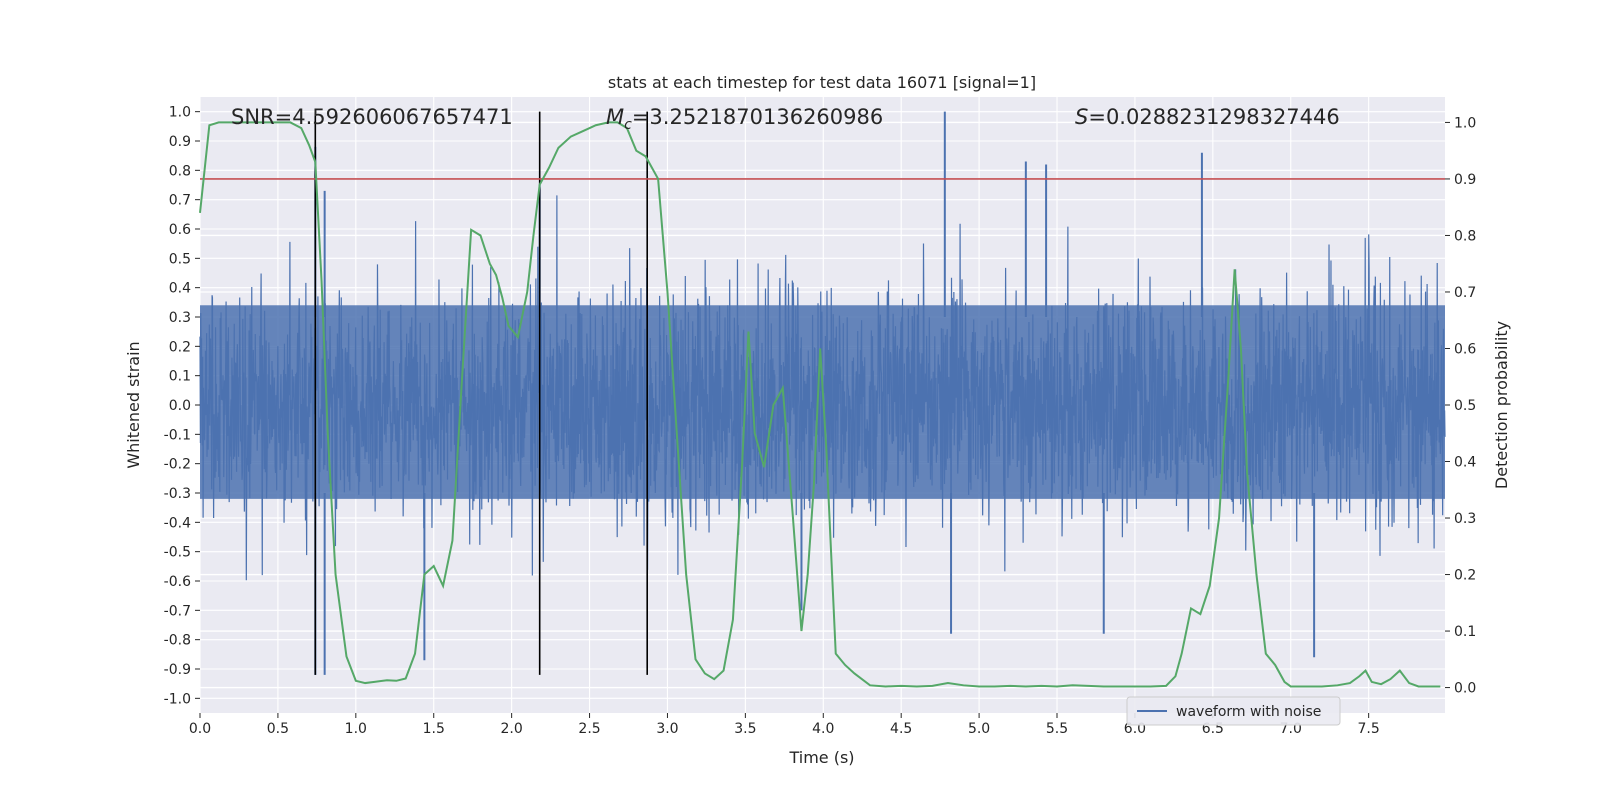  I want to click on x-tick-label-7: 3.5, so click(745, 729).